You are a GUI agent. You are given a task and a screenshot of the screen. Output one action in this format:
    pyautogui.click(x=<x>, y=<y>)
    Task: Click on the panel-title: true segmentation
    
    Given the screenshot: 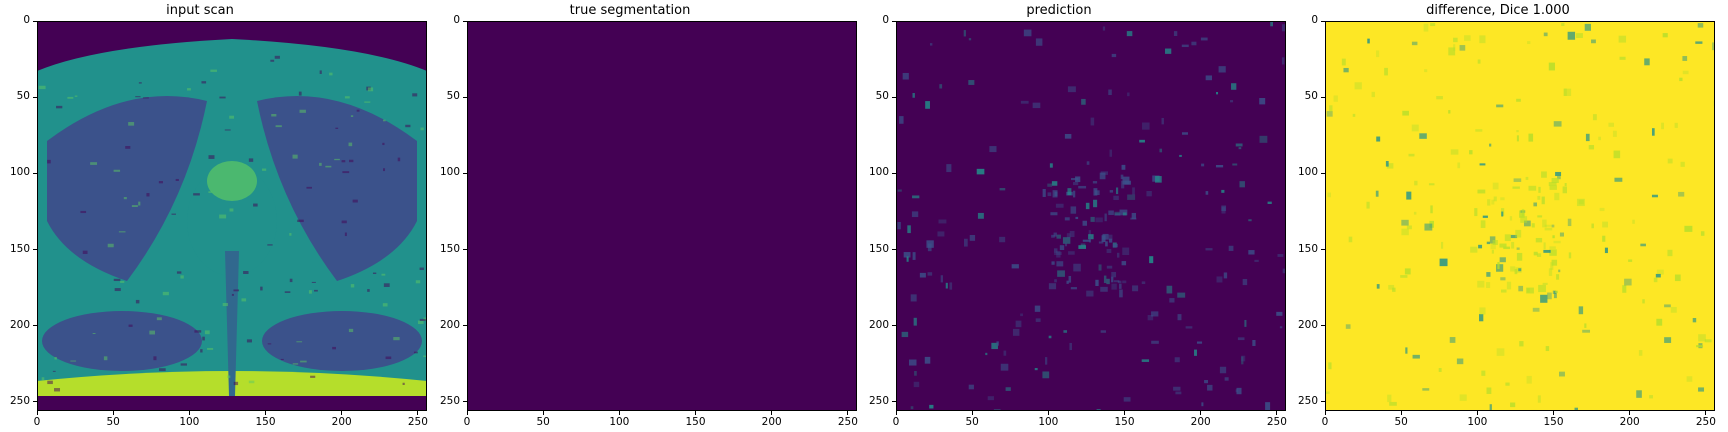 What is the action you would take?
    pyautogui.click(x=630, y=10)
    